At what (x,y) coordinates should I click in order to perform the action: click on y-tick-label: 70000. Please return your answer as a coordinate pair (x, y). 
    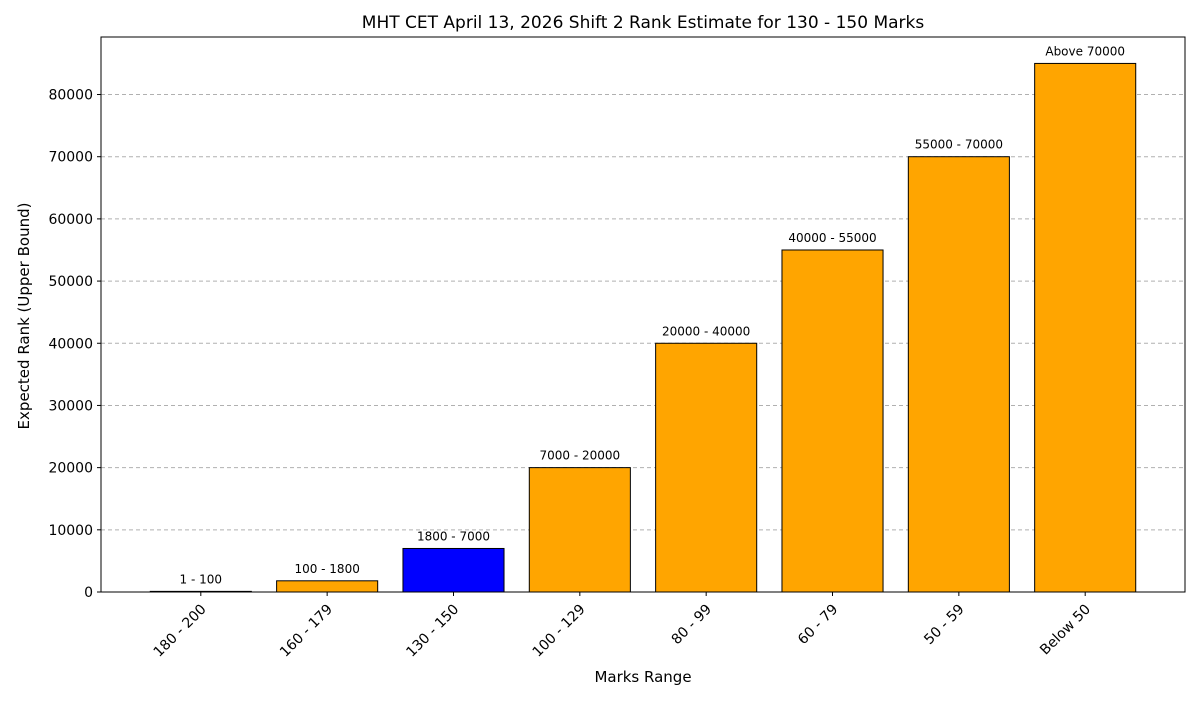
    Looking at the image, I should click on (70, 158).